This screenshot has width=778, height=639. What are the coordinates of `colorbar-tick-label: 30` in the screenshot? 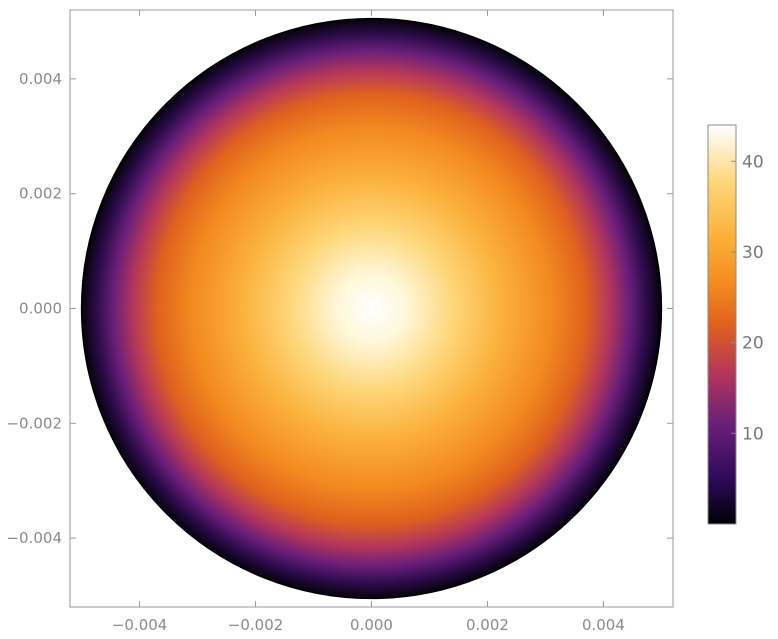 It's located at (753, 253).